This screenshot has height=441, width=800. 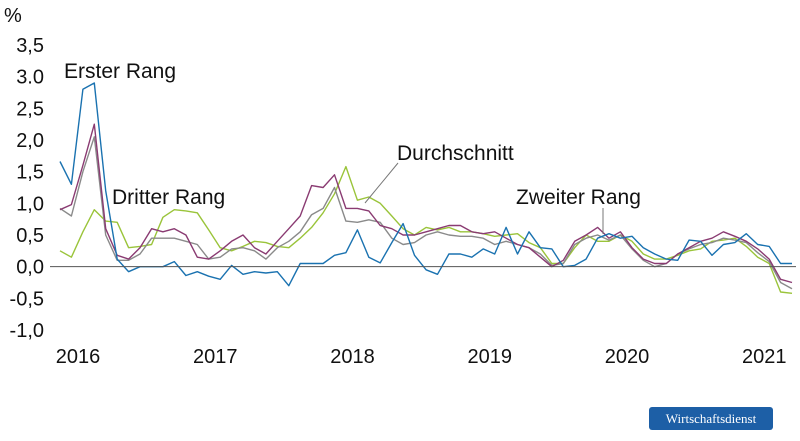 I want to click on y-tick-label: 2,5, so click(x=30, y=109).